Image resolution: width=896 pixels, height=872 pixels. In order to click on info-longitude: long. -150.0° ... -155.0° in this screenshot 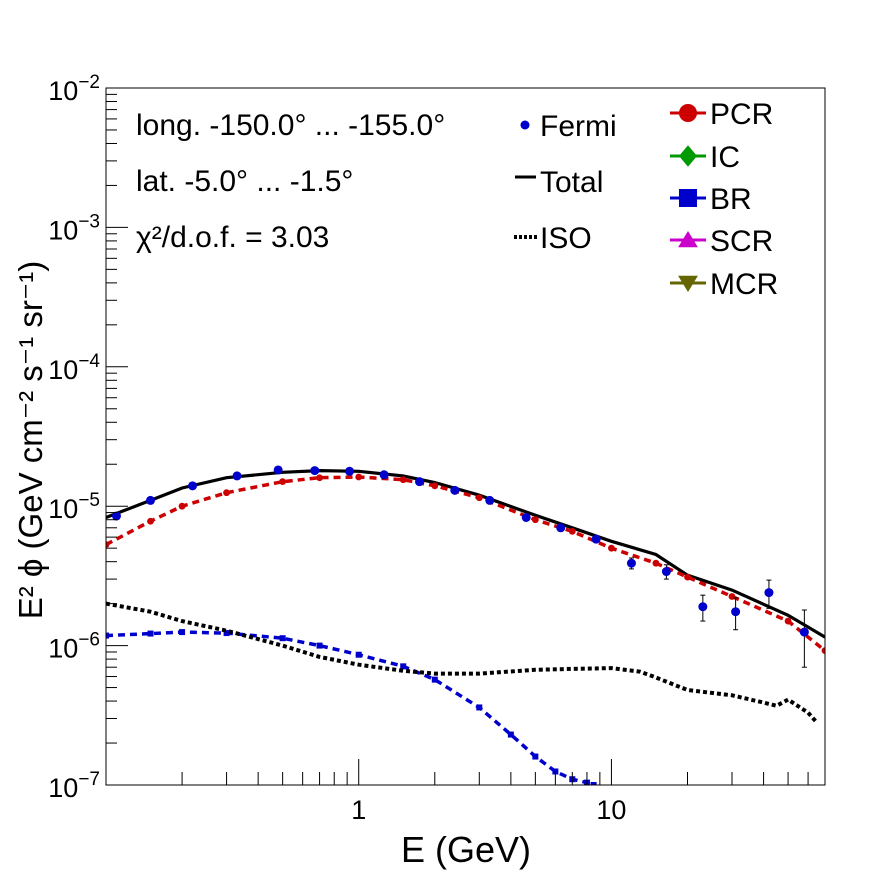, I will do `click(290, 125)`.